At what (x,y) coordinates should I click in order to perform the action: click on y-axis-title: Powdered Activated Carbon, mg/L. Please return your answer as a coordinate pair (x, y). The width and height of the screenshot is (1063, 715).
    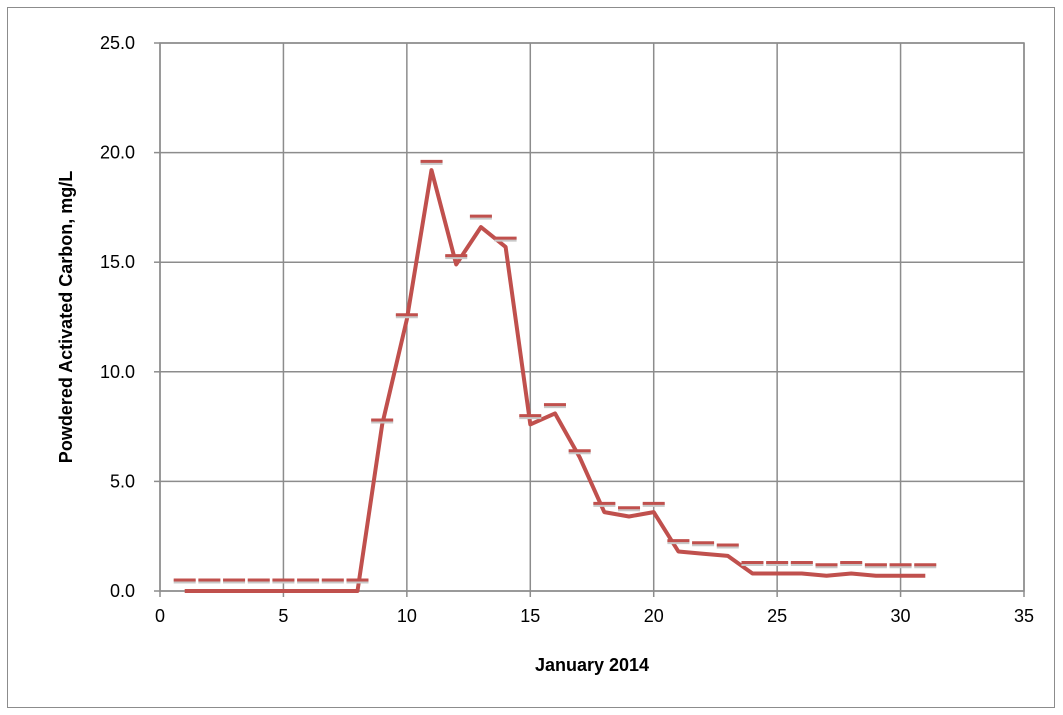
    Looking at the image, I should click on (66, 317).